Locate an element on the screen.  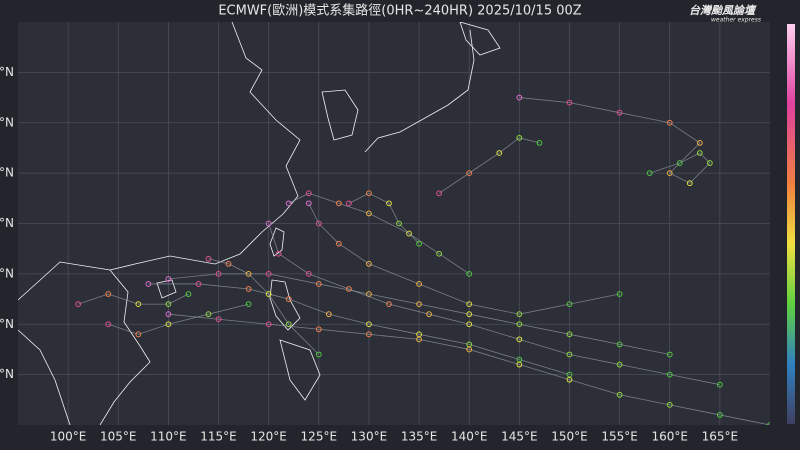
lon-tick-label: 125°E is located at coordinates (319, 437).